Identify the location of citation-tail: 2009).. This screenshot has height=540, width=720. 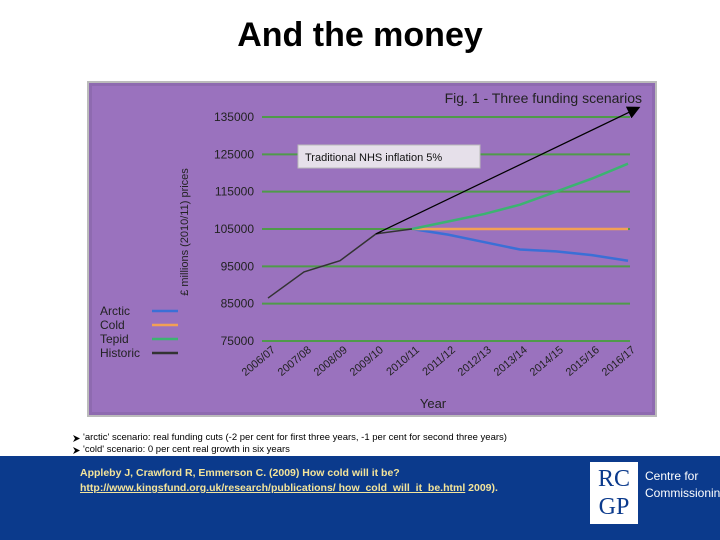
(481, 488).